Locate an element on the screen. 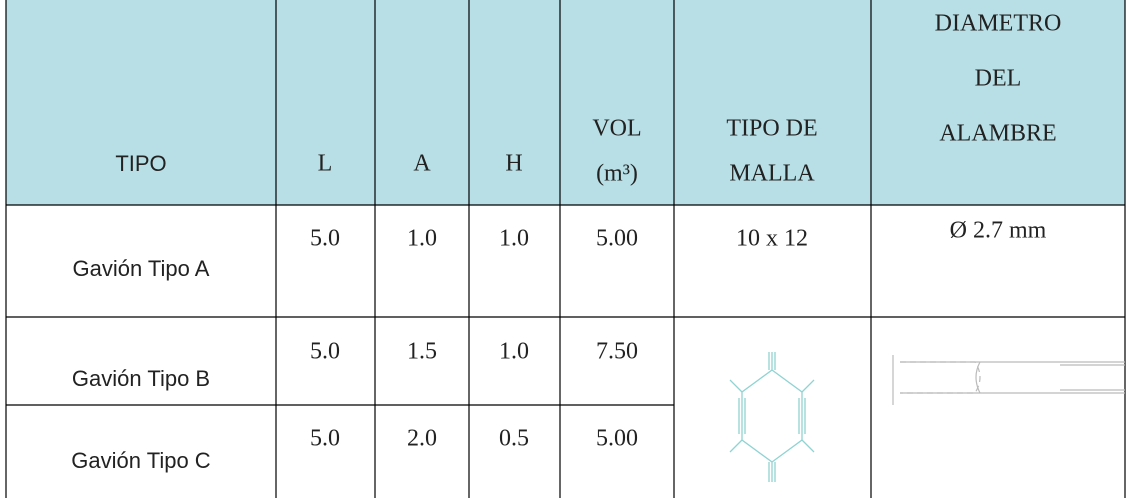 The width and height of the screenshot is (1129, 498). mesh-icon is located at coordinates (772, 417).